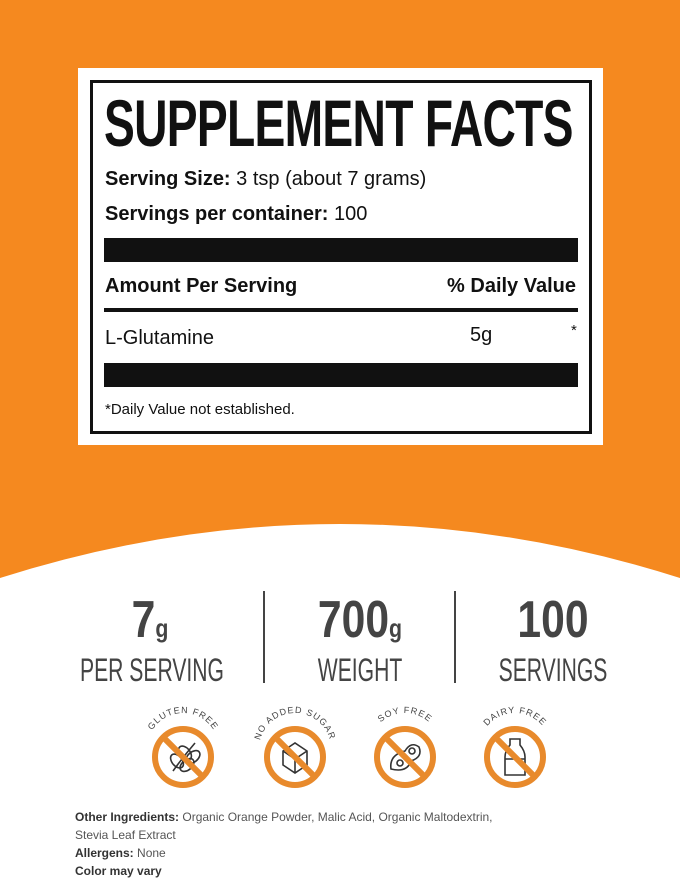 Image resolution: width=680 pixels, height=879 pixels. Describe the element at coordinates (127, 817) in the screenshot. I see `ingredients-label: Other Ingredients:` at that location.